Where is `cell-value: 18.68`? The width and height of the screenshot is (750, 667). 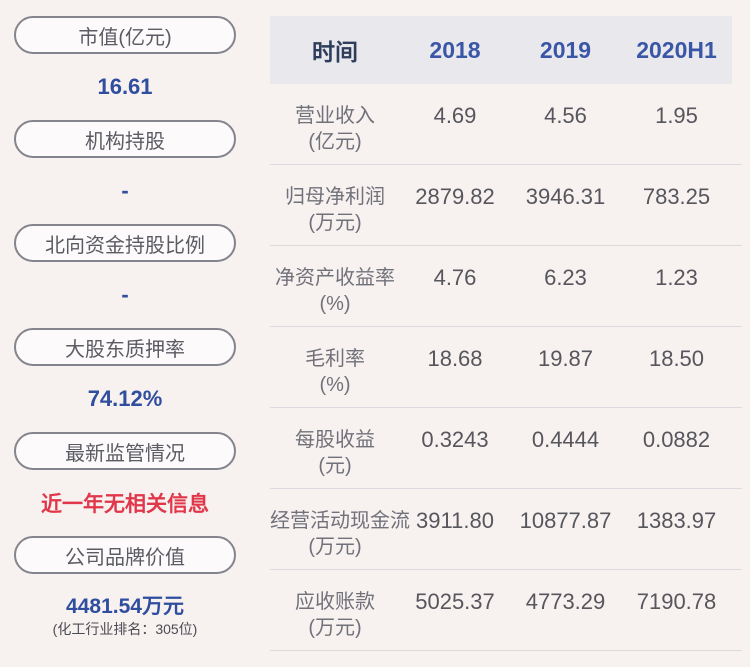 cell-value: 18.68 is located at coordinates (455, 358).